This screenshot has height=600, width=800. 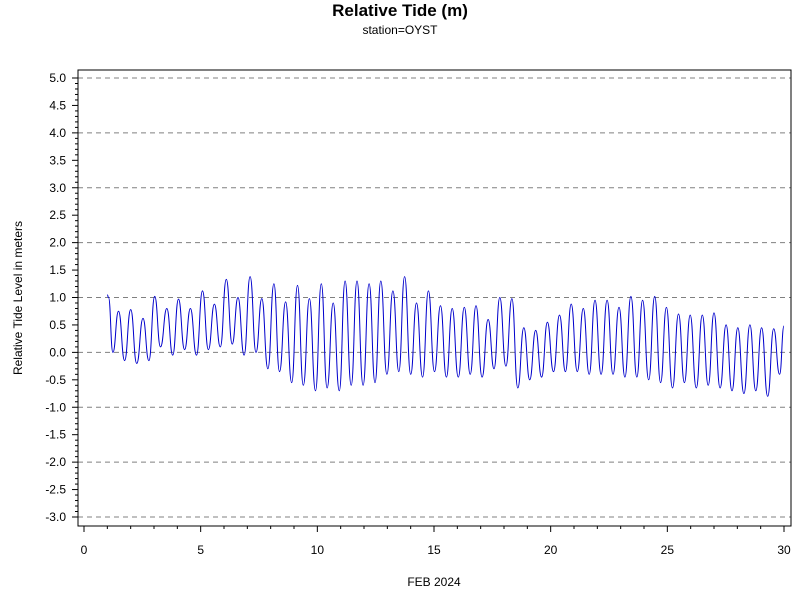 I want to click on chart-subtitle: station=OYST, so click(x=400, y=30).